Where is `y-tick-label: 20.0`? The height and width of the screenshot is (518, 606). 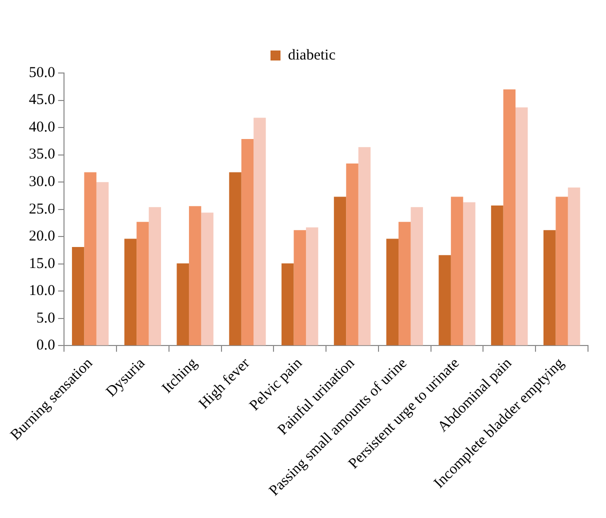
y-tick-label: 20.0 is located at coordinates (42, 236).